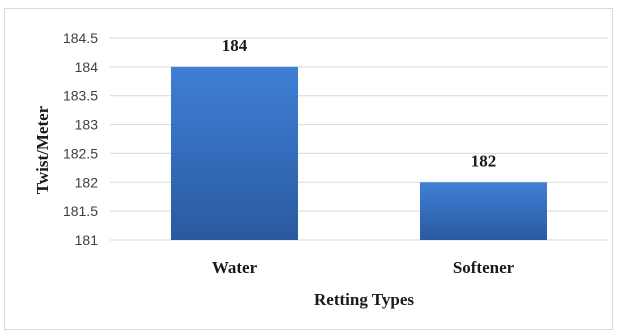 The width and height of the screenshot is (619, 336). Describe the element at coordinates (80, 139) in the screenshot. I see `y-axis-ticks: 181 181.5 182 182.5 183 183.5 184 184.5` at that location.